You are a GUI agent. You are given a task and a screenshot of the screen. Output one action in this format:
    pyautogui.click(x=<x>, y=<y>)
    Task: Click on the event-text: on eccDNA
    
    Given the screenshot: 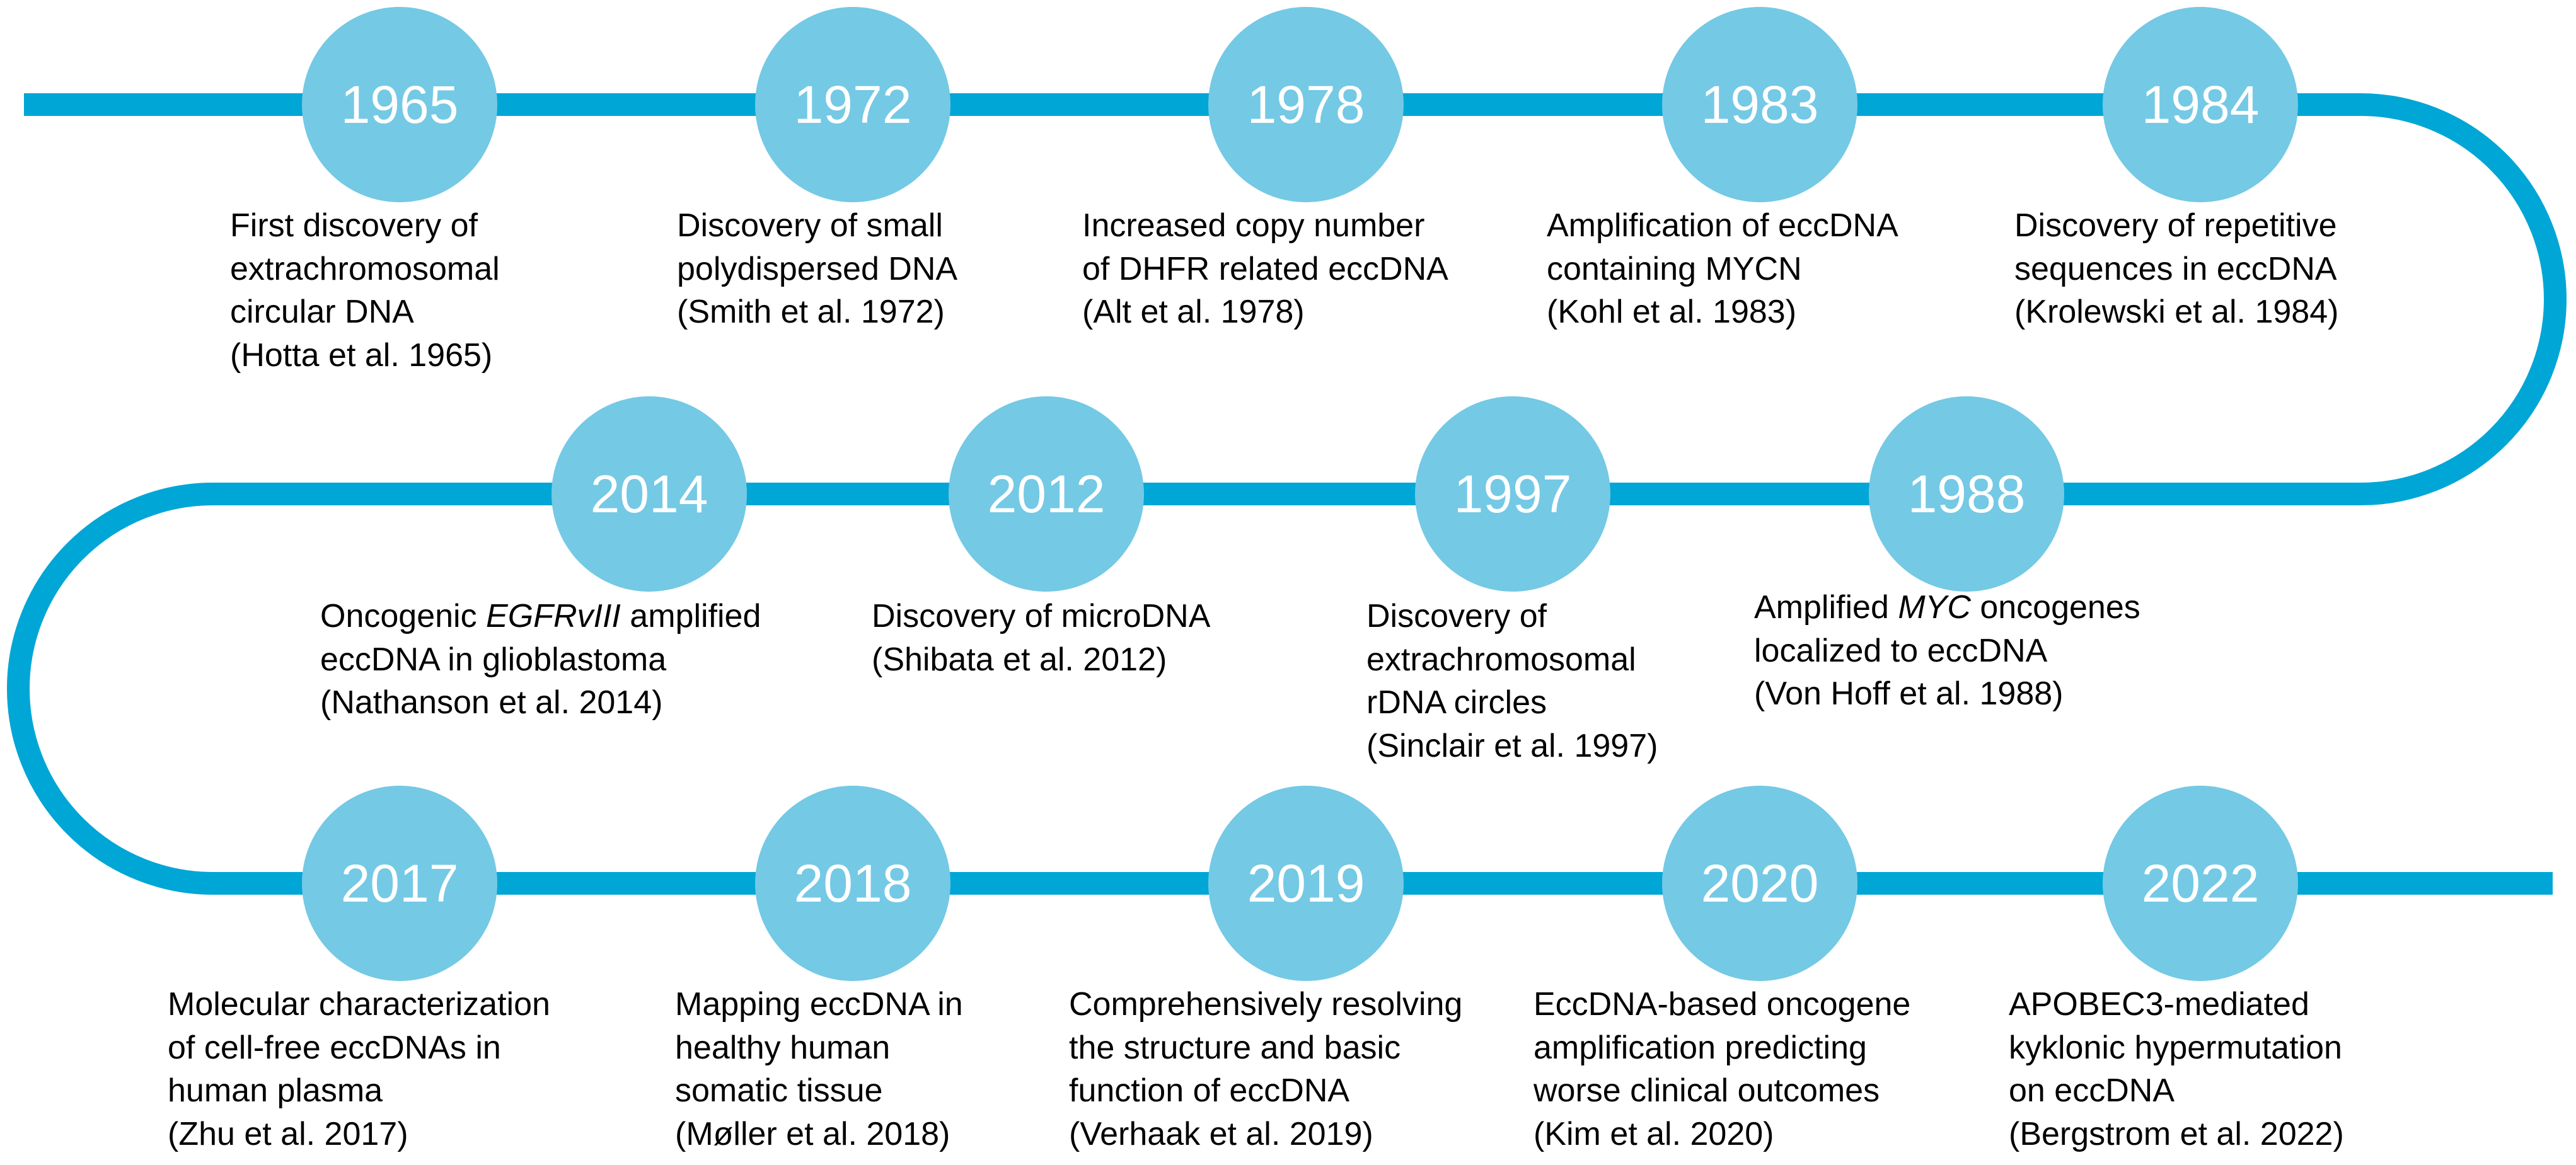 What is the action you would take?
    pyautogui.click(x=2092, y=1091)
    